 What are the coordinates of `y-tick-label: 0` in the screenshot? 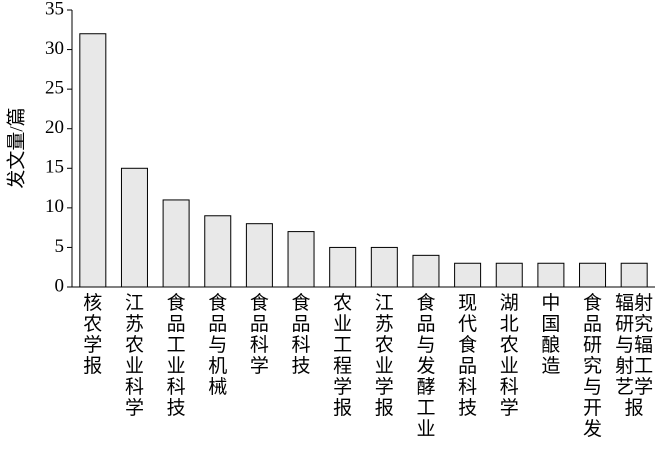 It's located at (60, 285).